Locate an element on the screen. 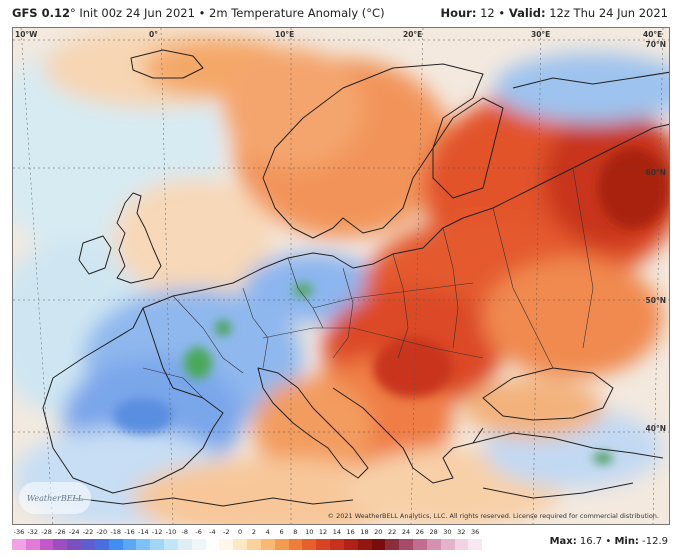 The width and height of the screenshot is (680, 558). model-name: GFS 0.12 is located at coordinates (41, 13).